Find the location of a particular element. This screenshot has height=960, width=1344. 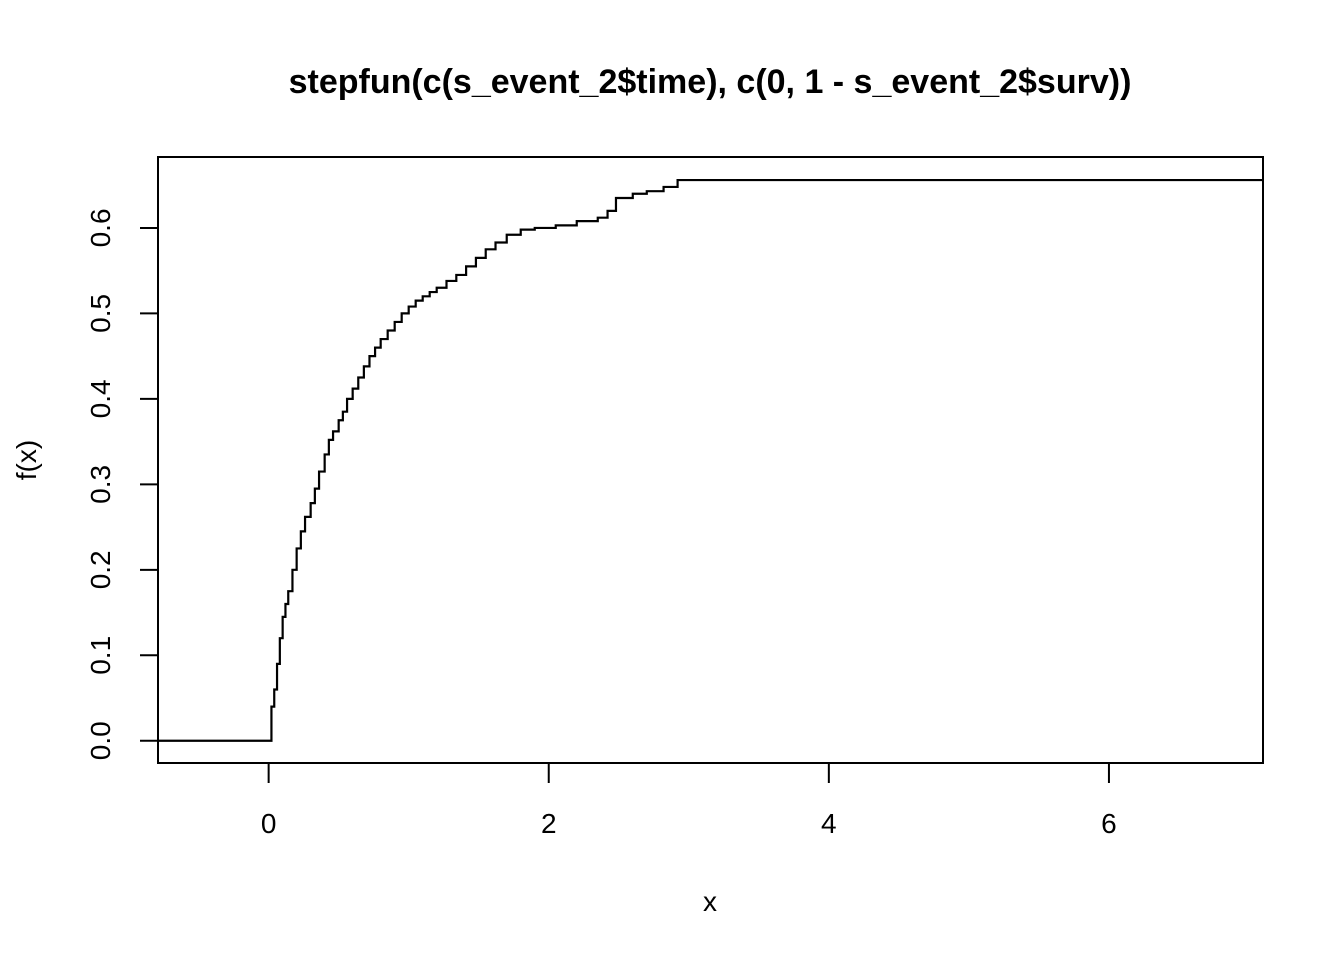

x-tick-label: 0 is located at coordinates (269, 823).